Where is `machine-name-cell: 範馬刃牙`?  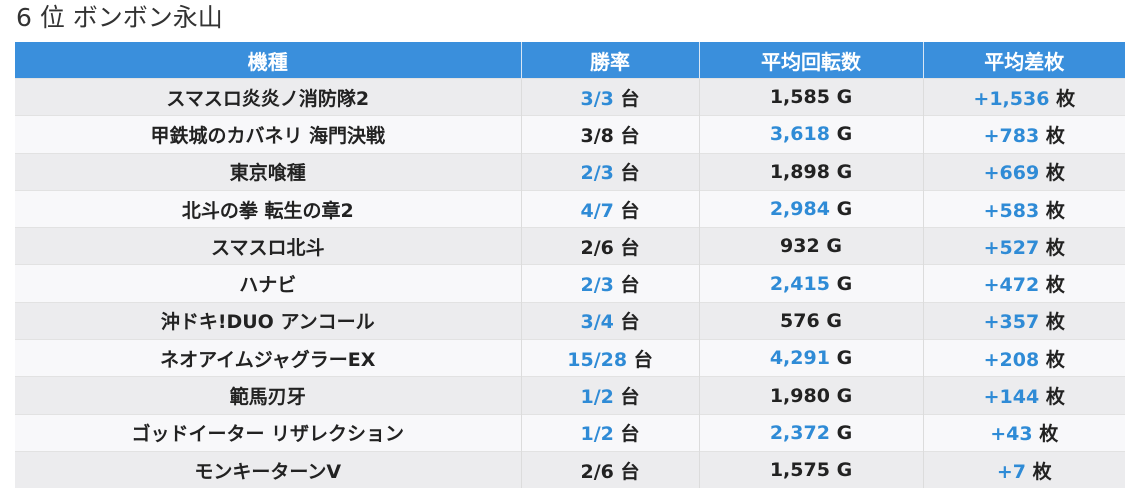
machine-name-cell: 範馬刃牙 is located at coordinates (268, 395).